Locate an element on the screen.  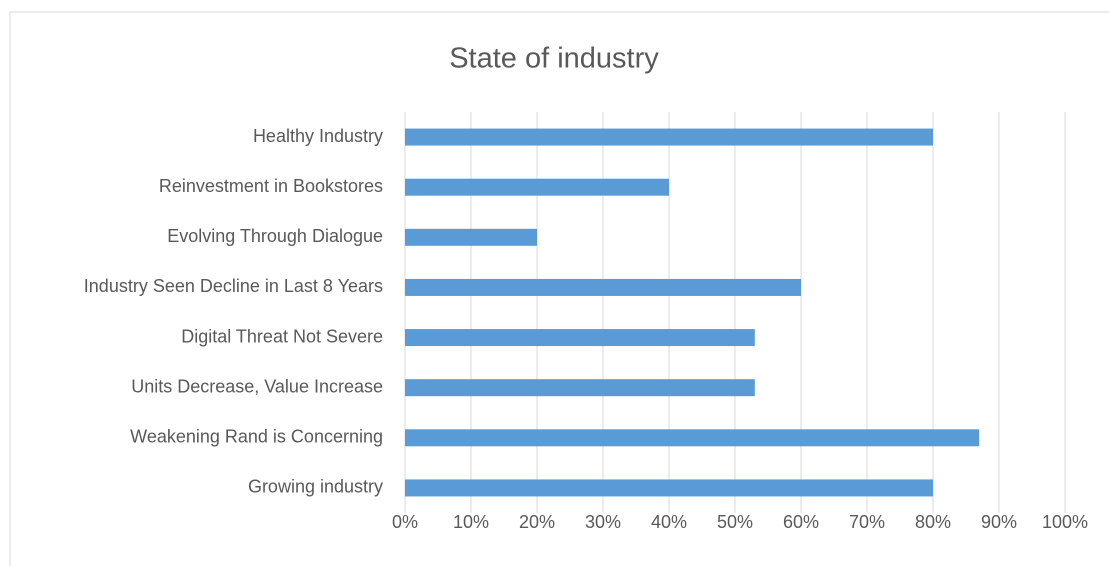
x-tick-label: 100% is located at coordinates (1065, 522).